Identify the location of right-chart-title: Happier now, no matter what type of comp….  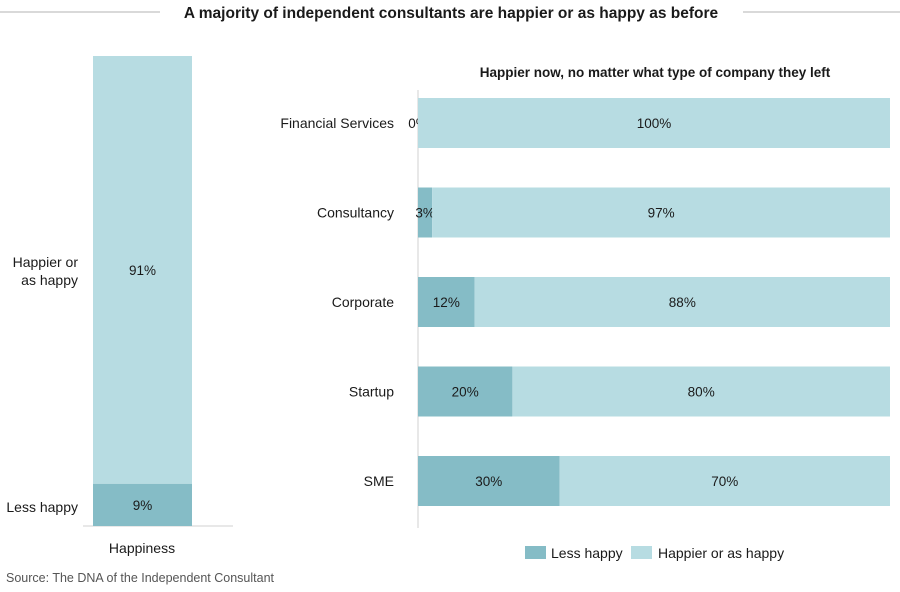
(655, 72).